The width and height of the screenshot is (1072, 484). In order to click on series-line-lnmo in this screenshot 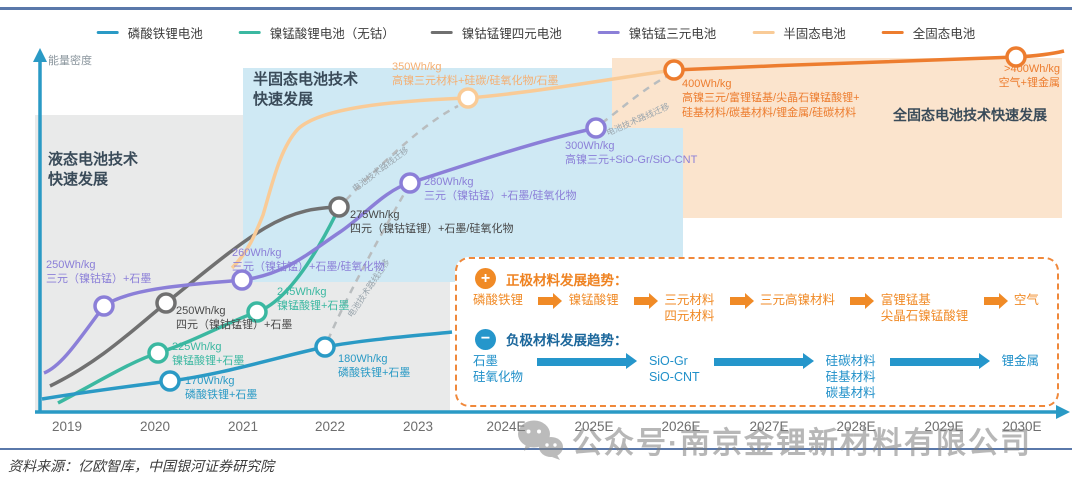, I will do `click(197, 309)`.